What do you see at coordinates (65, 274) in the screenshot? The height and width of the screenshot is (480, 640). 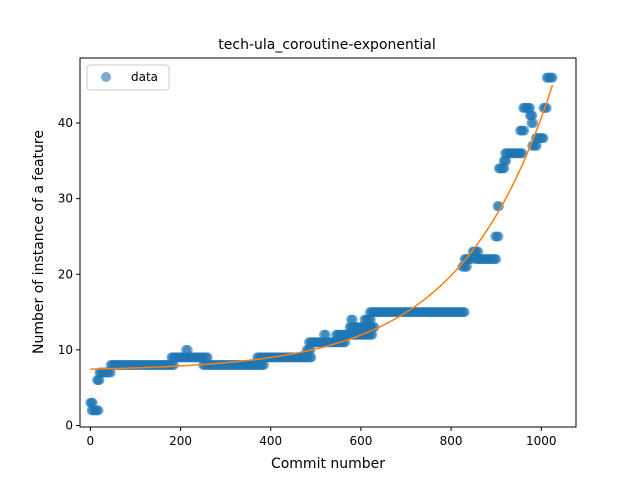 I see `y-tick-label: 20` at bounding box center [65, 274].